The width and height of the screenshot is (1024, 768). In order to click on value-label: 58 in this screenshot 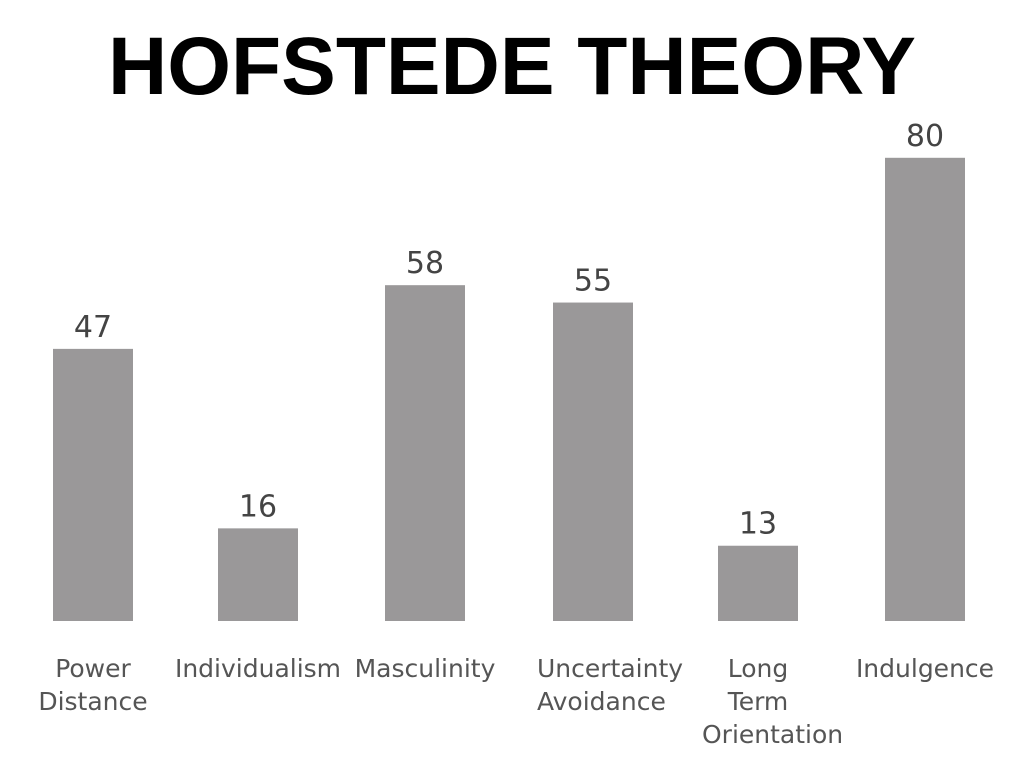, I will do `click(425, 263)`.